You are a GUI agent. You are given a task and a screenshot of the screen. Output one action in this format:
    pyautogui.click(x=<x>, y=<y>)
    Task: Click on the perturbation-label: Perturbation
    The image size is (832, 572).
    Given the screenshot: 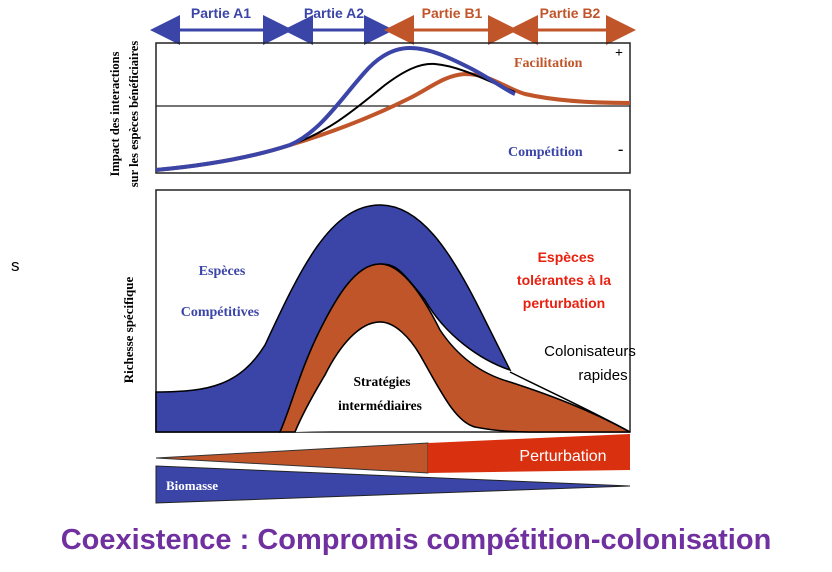 What is the action you would take?
    pyautogui.click(x=562, y=456)
    